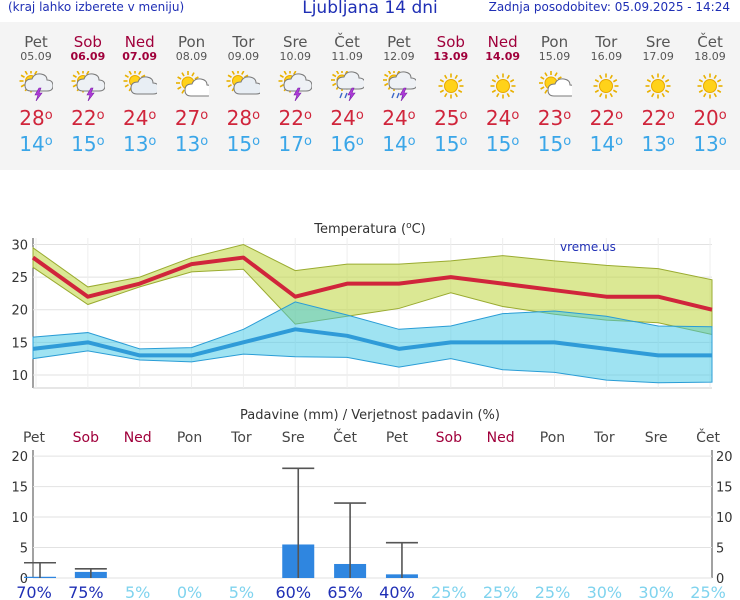 The image size is (740, 600). I want to click on day-date: 09.09, so click(243, 56).